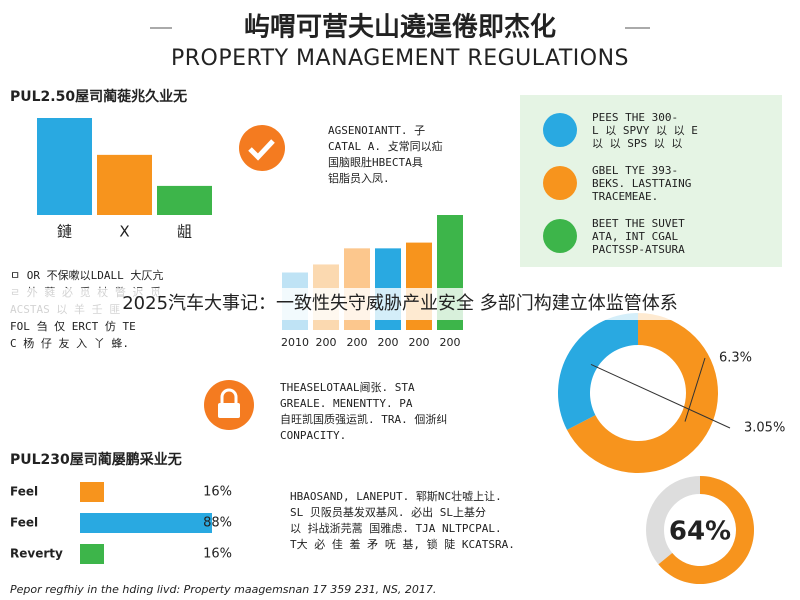 The height and width of the screenshot is (600, 800). Describe the element at coordinates (638, 223) in the screenshot. I see `panel-text: BEET THE SUVET` at that location.